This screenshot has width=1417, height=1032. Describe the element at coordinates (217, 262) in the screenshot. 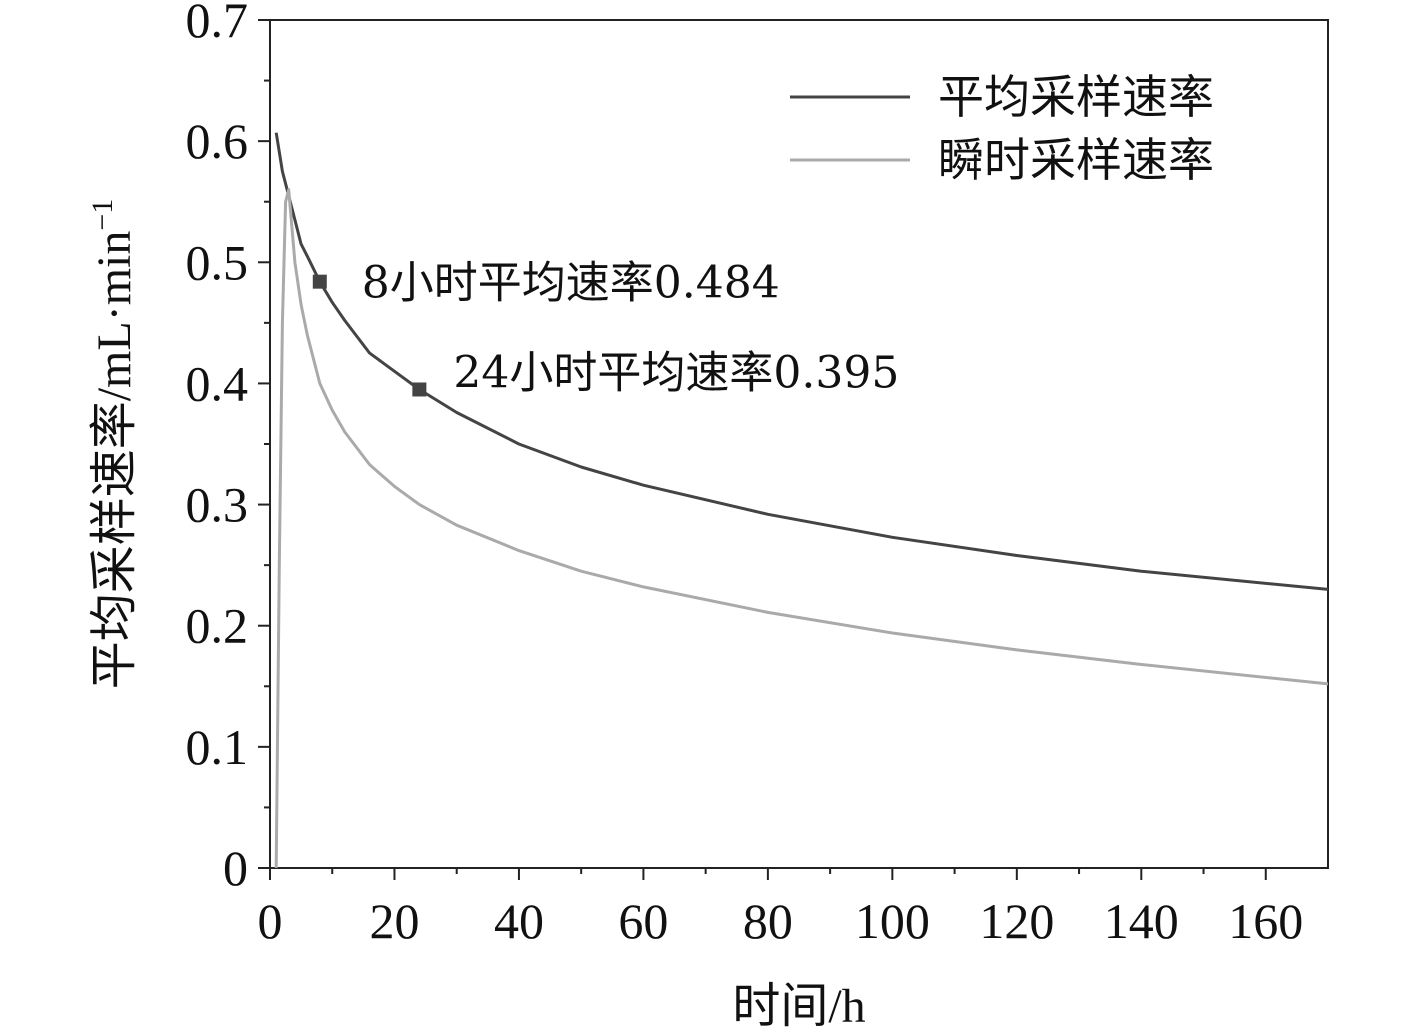

I see `y-tick-label: 0.5` at that location.